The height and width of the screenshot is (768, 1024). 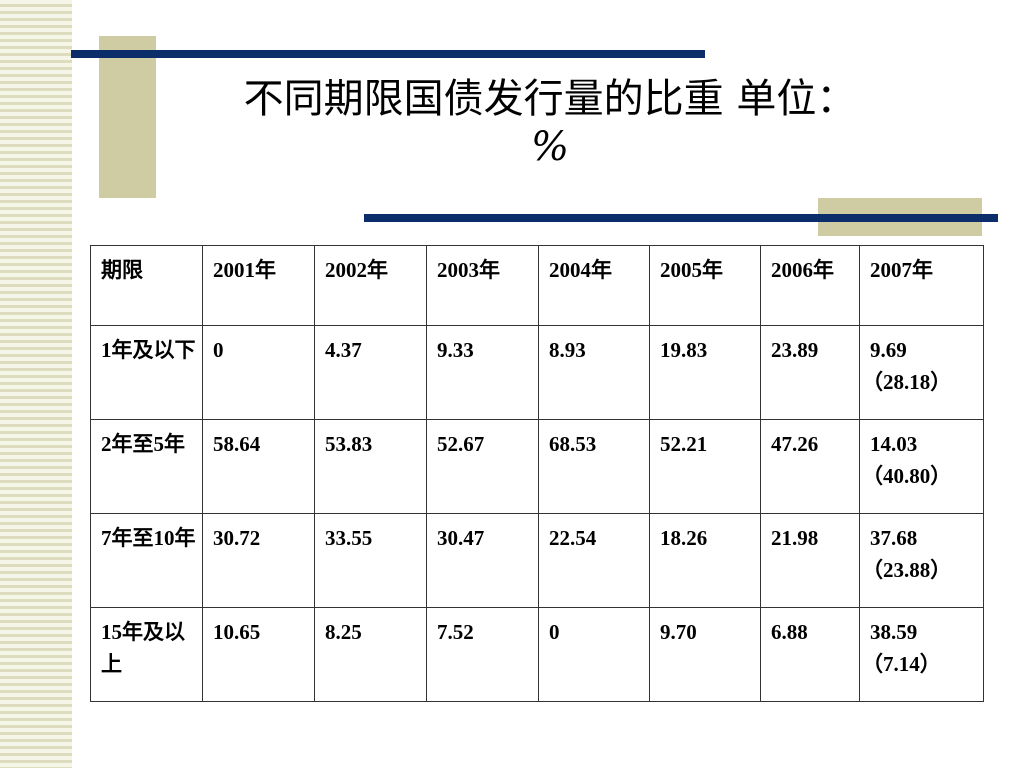 I want to click on value-cell: 33.55, so click(x=370, y=560).